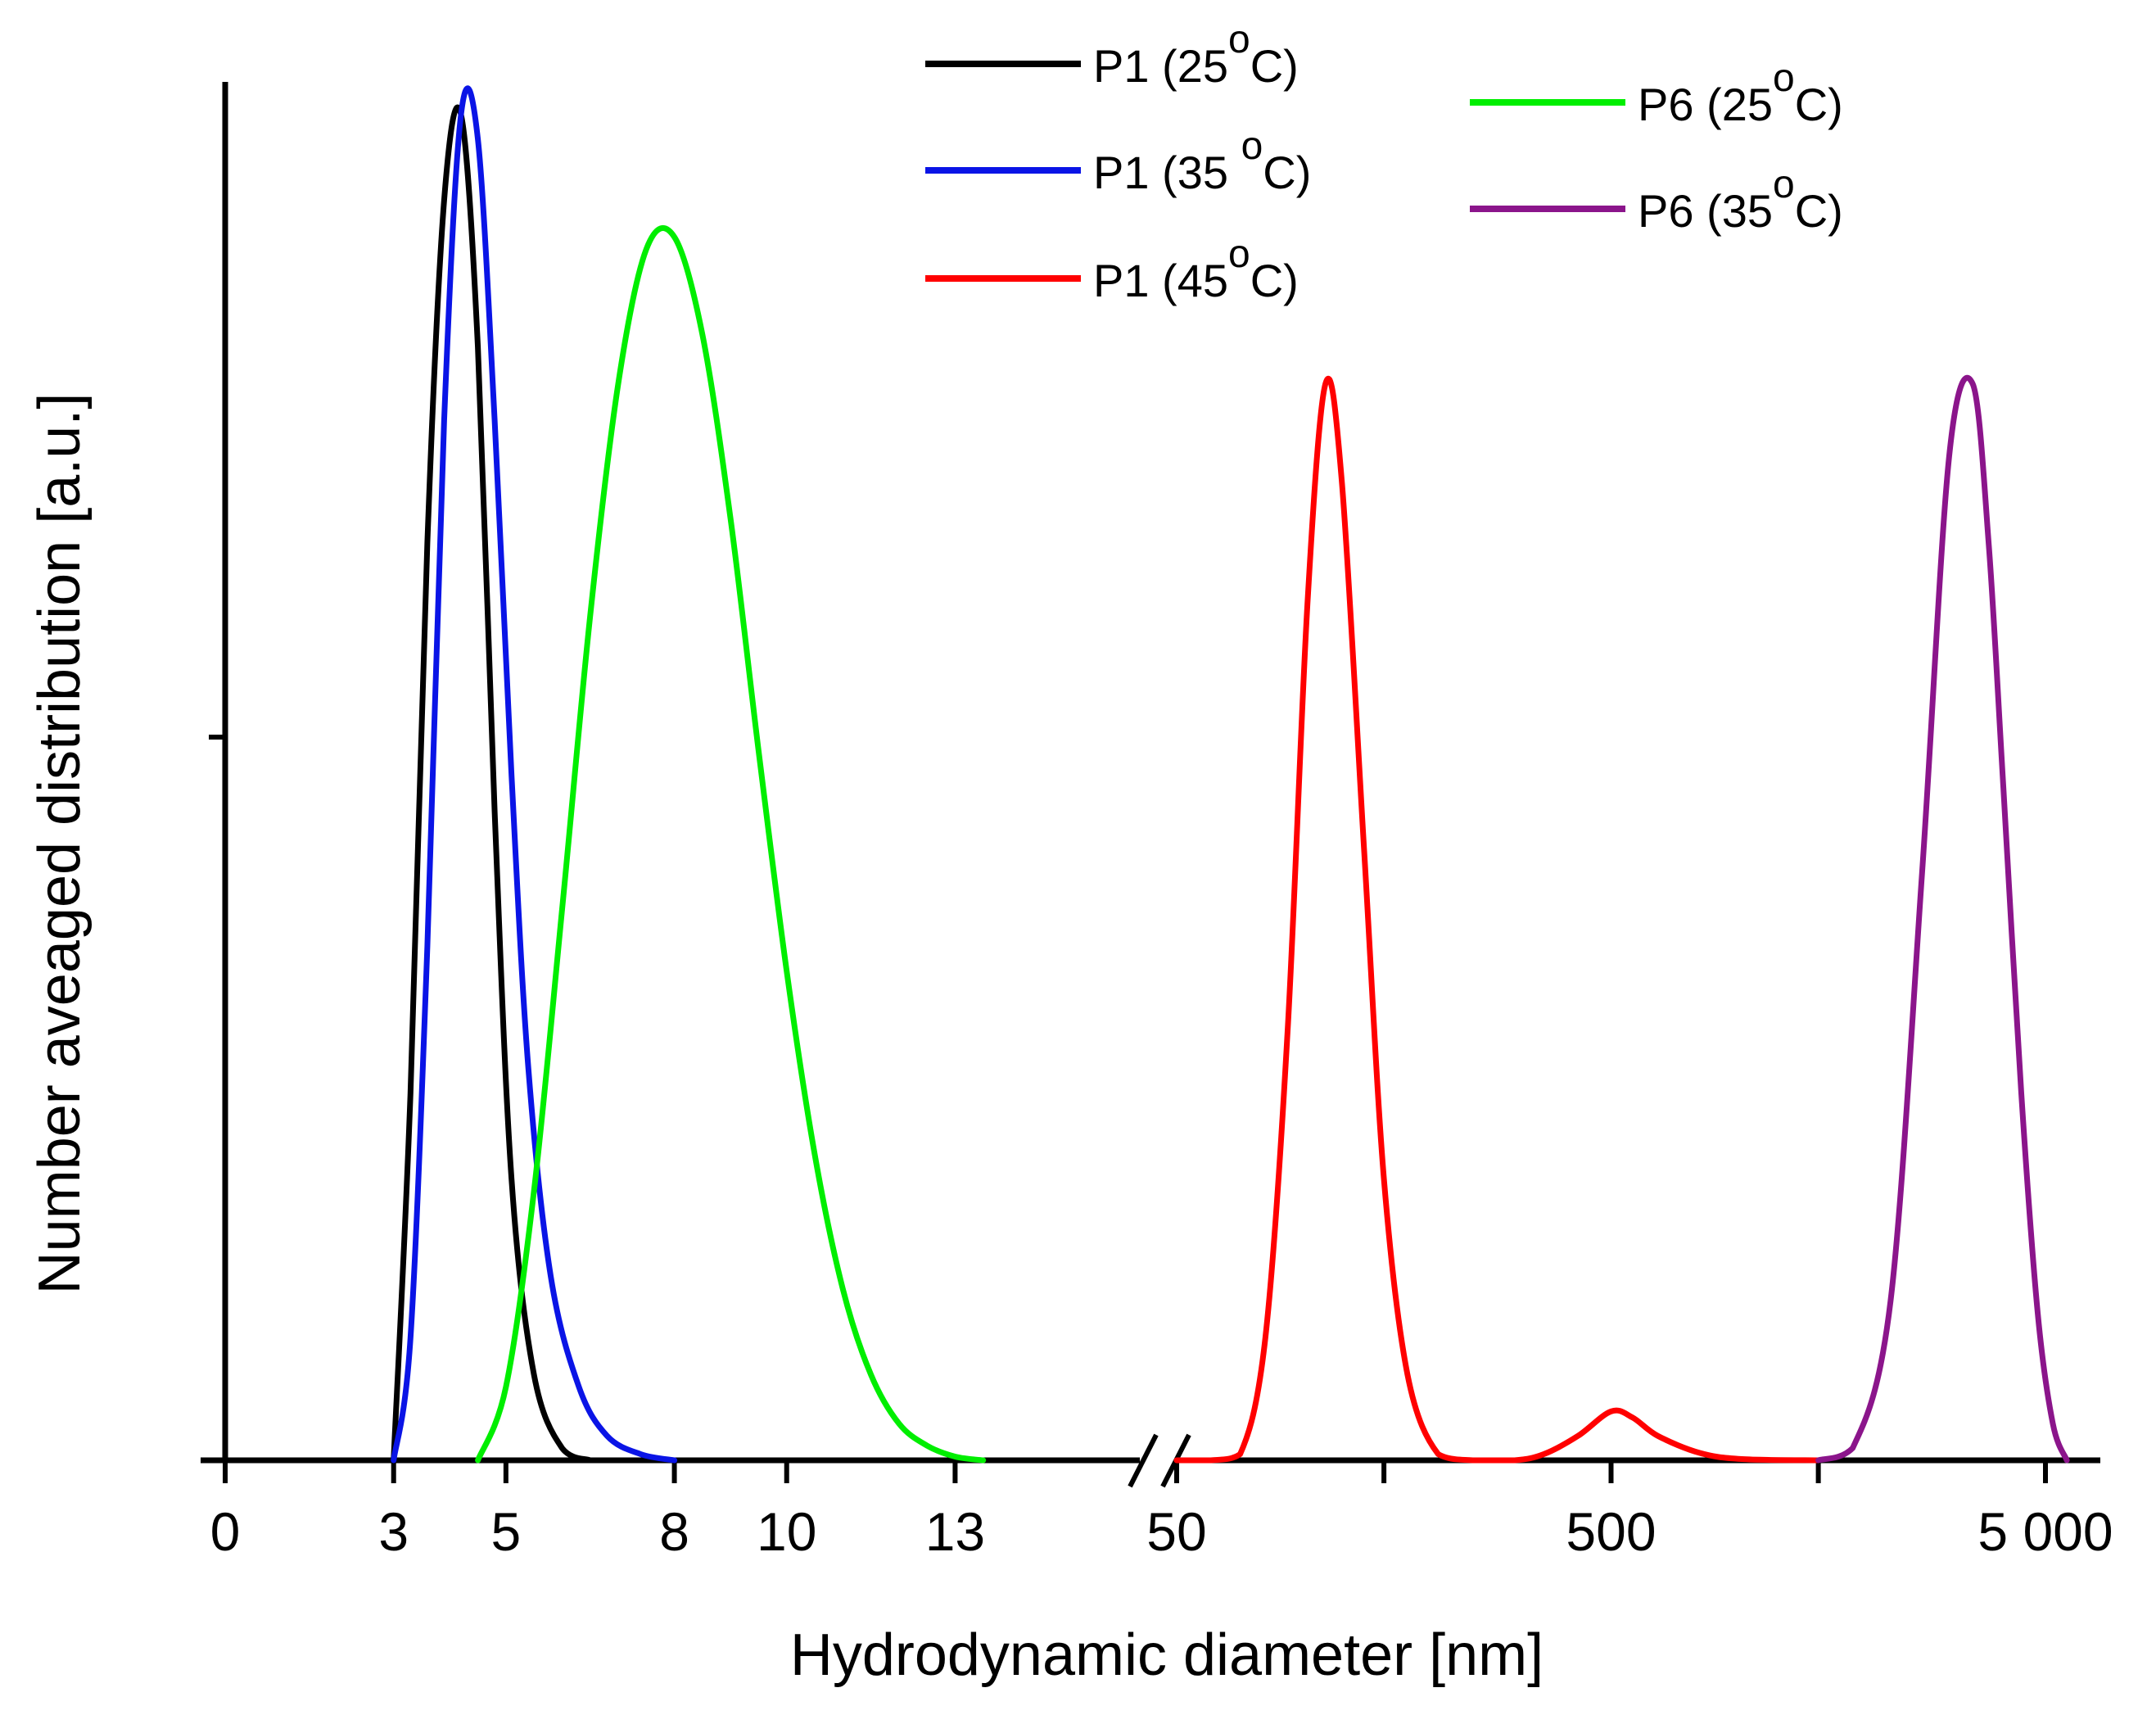  Describe the element at coordinates (60, 844) in the screenshot. I see `y-axis-title: Number aveaged distribution [a.u.]` at that location.